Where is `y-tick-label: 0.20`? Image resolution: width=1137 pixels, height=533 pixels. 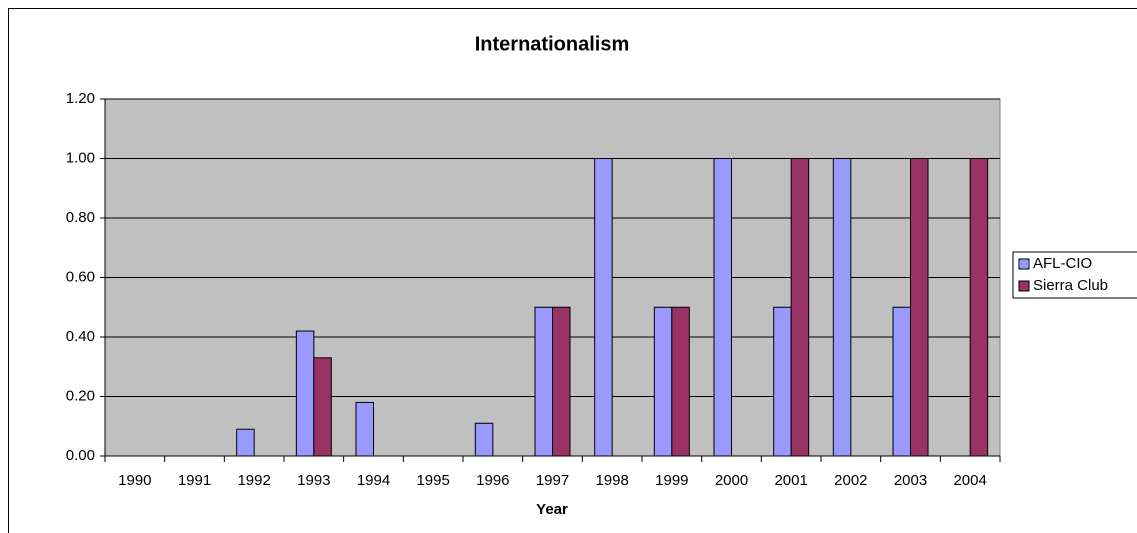 y-tick-label: 0.20 is located at coordinates (80, 395).